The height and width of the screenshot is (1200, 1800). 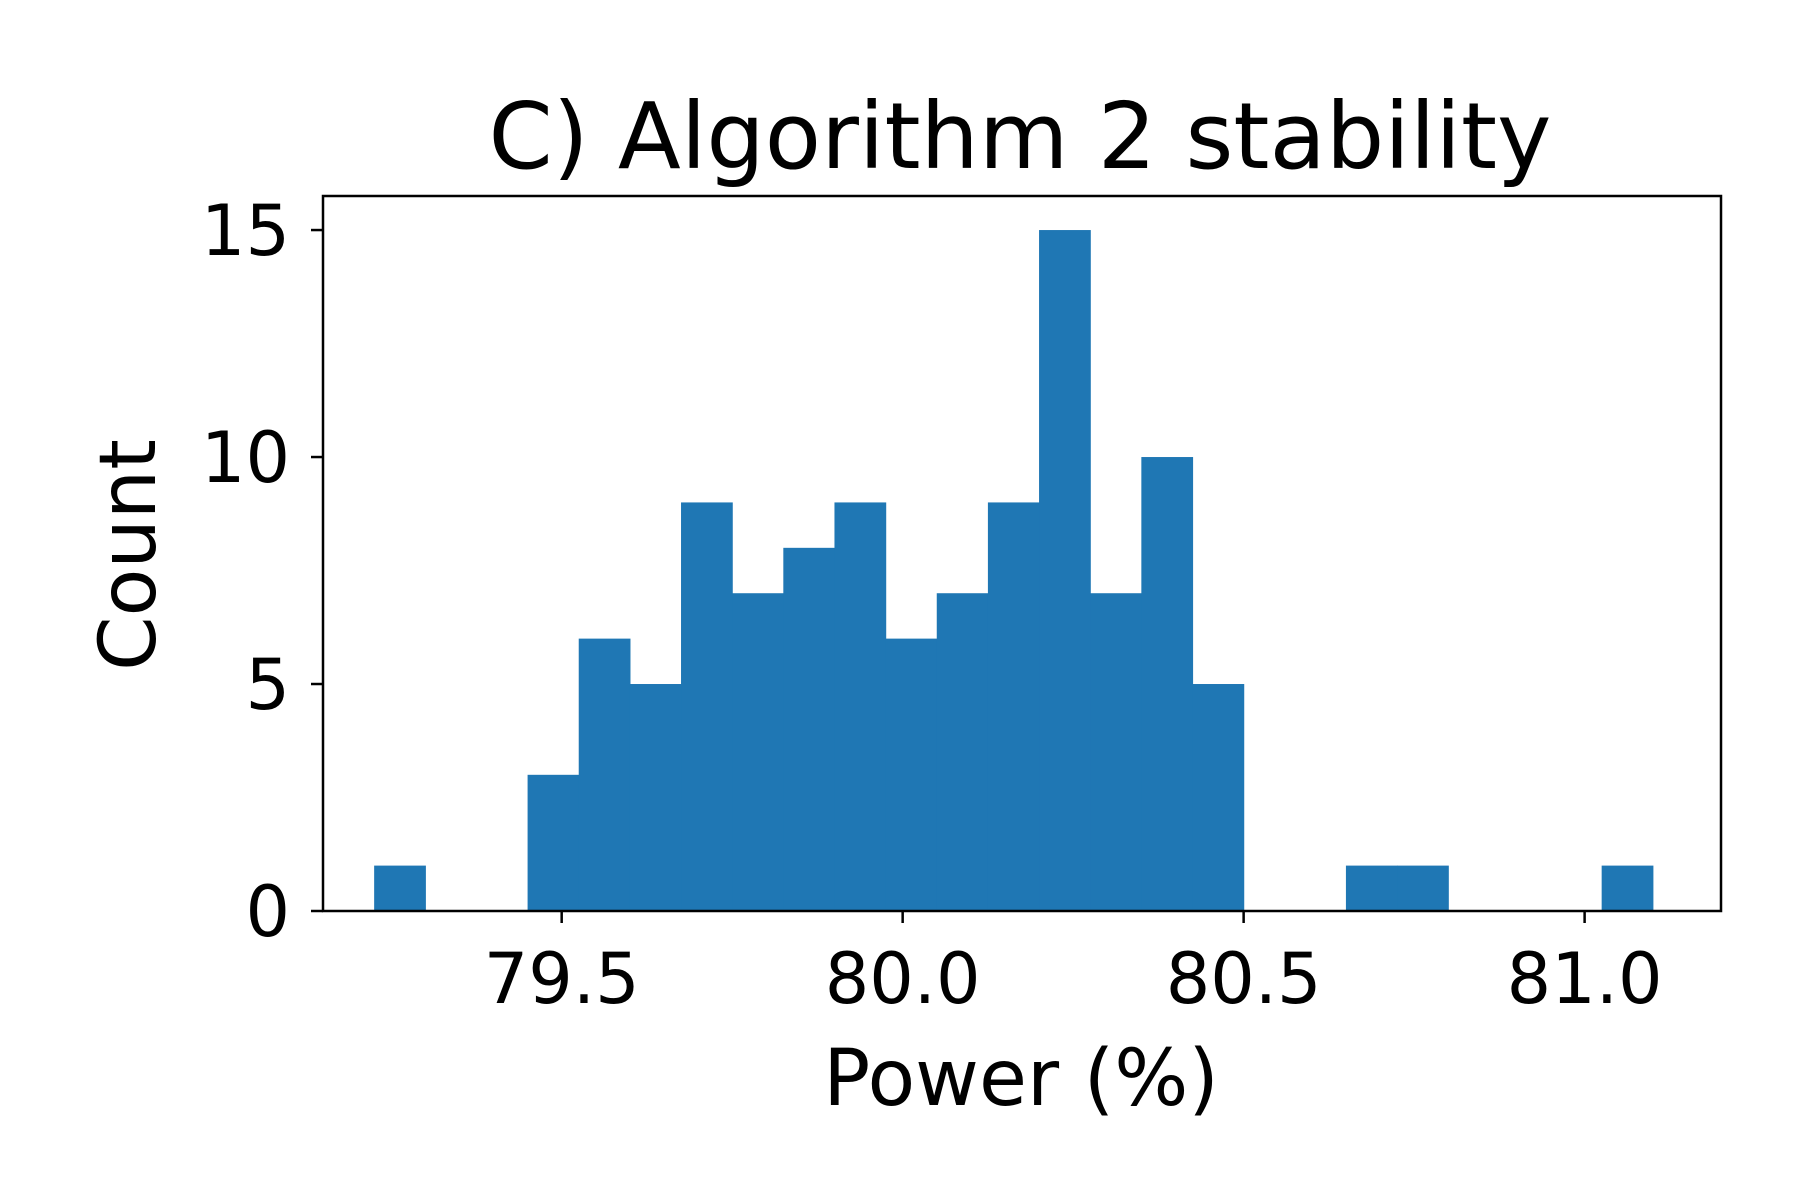 What do you see at coordinates (245, 231) in the screenshot?
I see `y-tick-label: 15` at bounding box center [245, 231].